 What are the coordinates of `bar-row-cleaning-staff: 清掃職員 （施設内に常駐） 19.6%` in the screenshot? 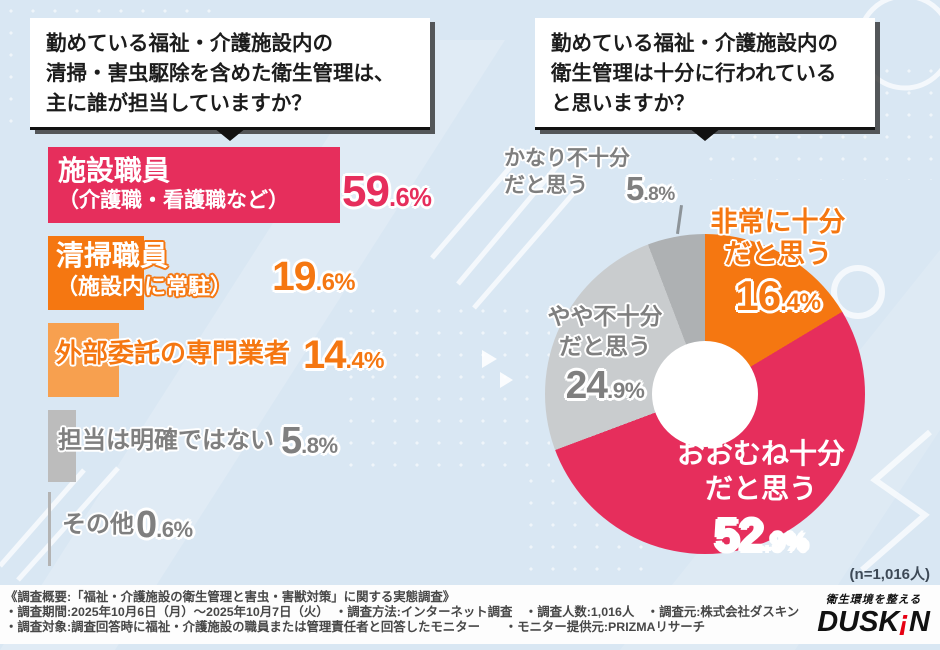 It's located at (258, 273).